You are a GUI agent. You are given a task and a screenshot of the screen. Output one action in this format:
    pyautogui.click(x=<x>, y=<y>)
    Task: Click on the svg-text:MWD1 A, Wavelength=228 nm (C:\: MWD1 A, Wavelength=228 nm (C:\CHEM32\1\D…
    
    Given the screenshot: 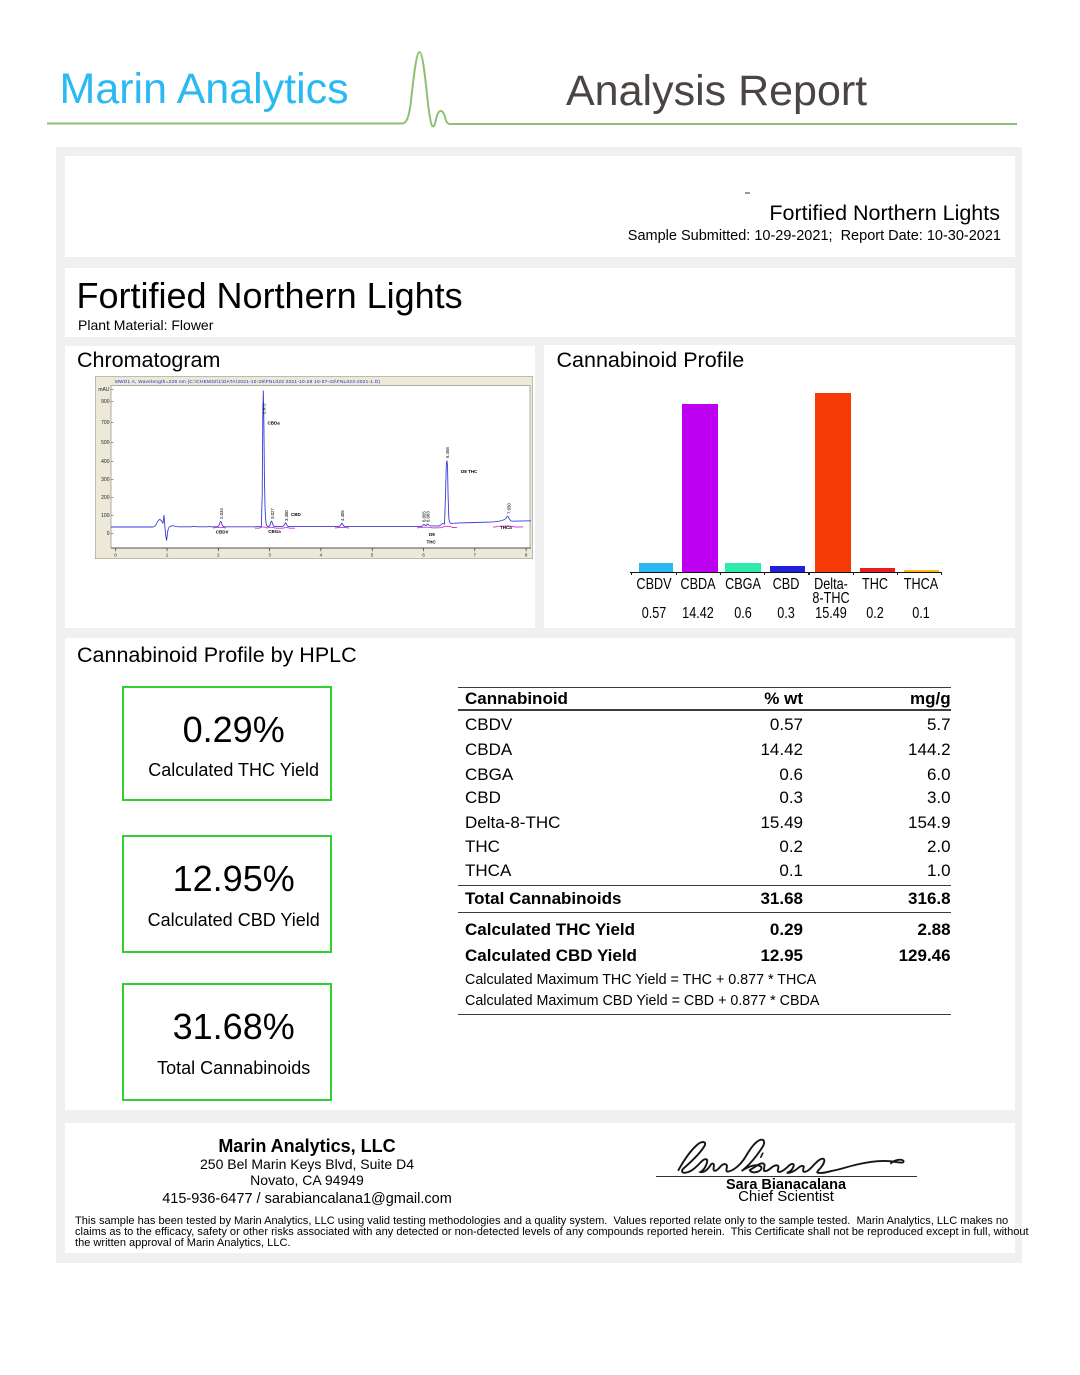 What is the action you would take?
    pyautogui.click(x=247, y=381)
    